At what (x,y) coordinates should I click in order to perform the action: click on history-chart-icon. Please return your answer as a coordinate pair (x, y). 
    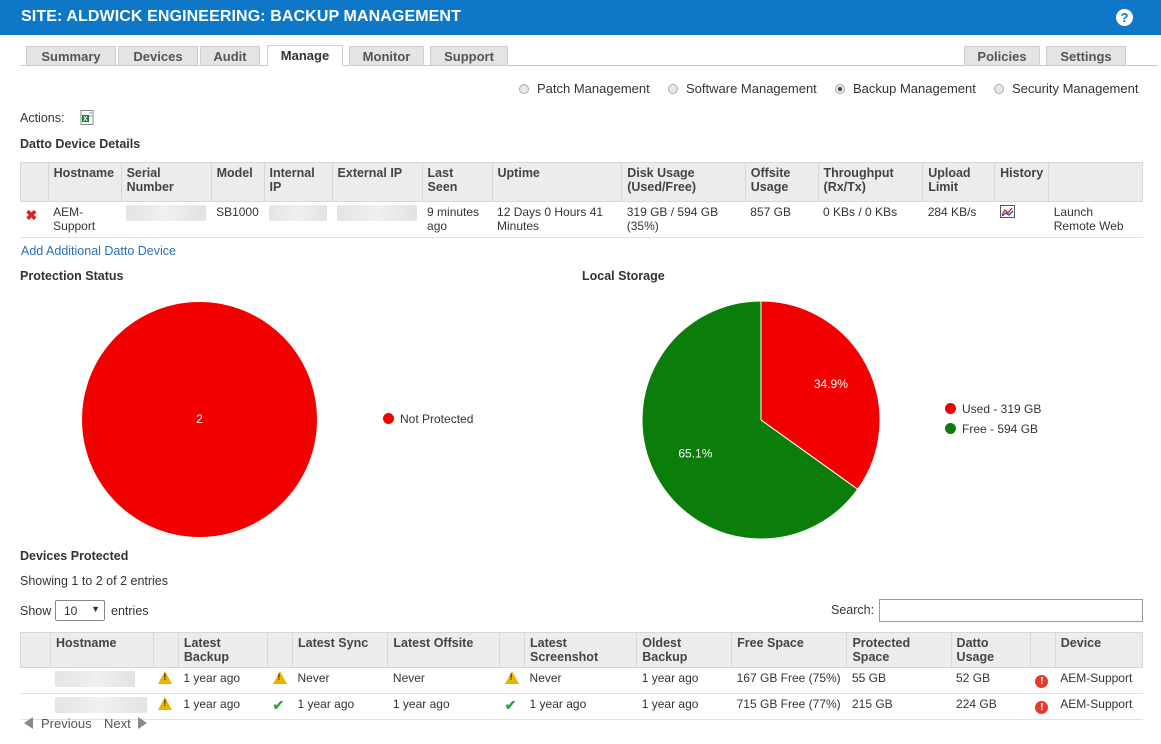
    Looking at the image, I should click on (1007, 213).